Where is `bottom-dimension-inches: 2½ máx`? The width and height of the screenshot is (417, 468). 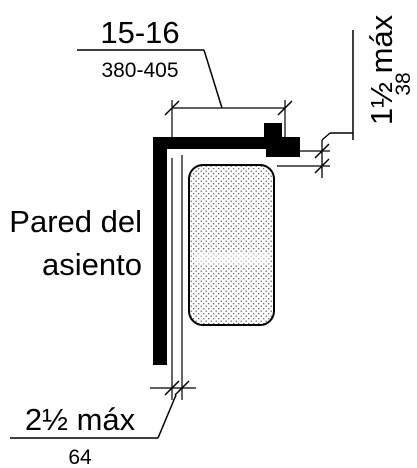 bottom-dimension-inches: 2½ máx is located at coordinates (80, 419).